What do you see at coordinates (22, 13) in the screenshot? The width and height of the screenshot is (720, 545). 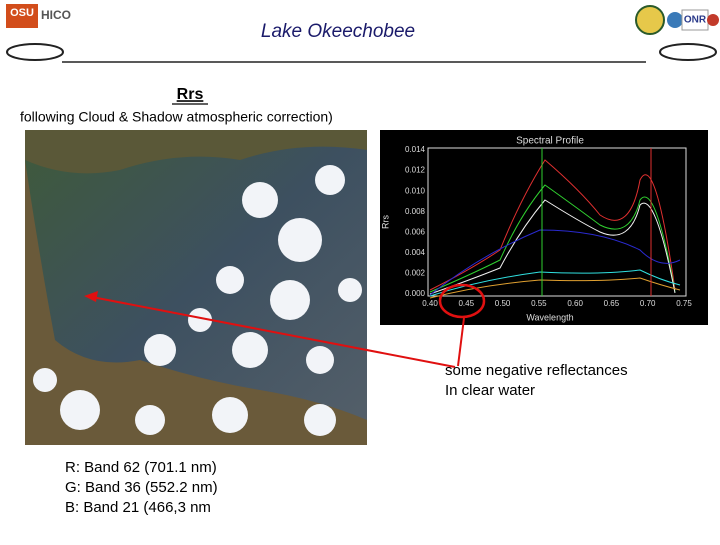 I see `logo-text: OSU` at bounding box center [22, 13].